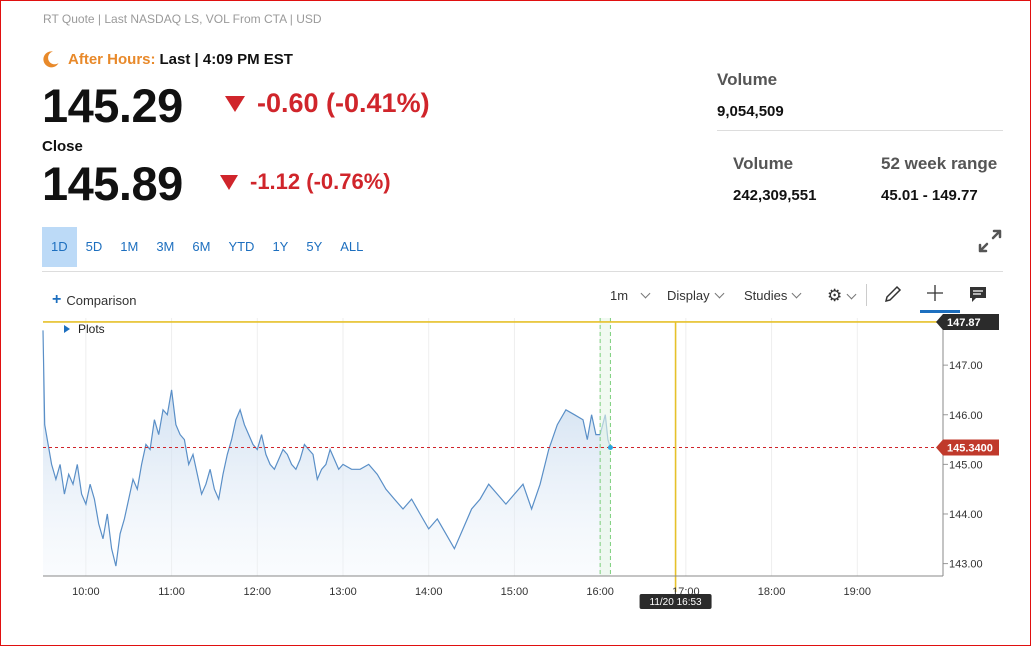 The height and width of the screenshot is (646, 1031). I want to click on studies-label: Studies, so click(766, 295).